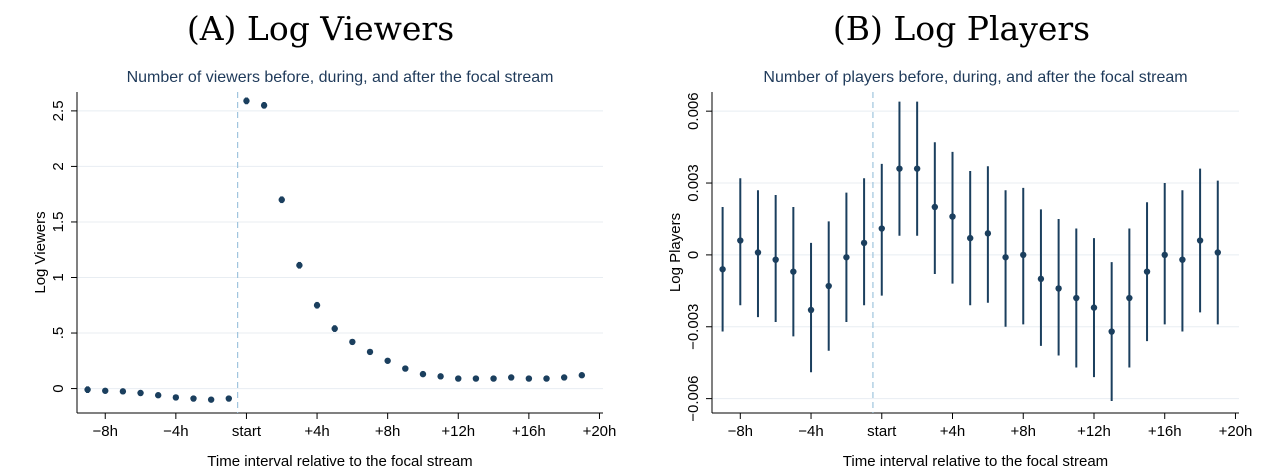  What do you see at coordinates (961, 28) in the screenshot?
I see `panel-title: (B) Log Players` at bounding box center [961, 28].